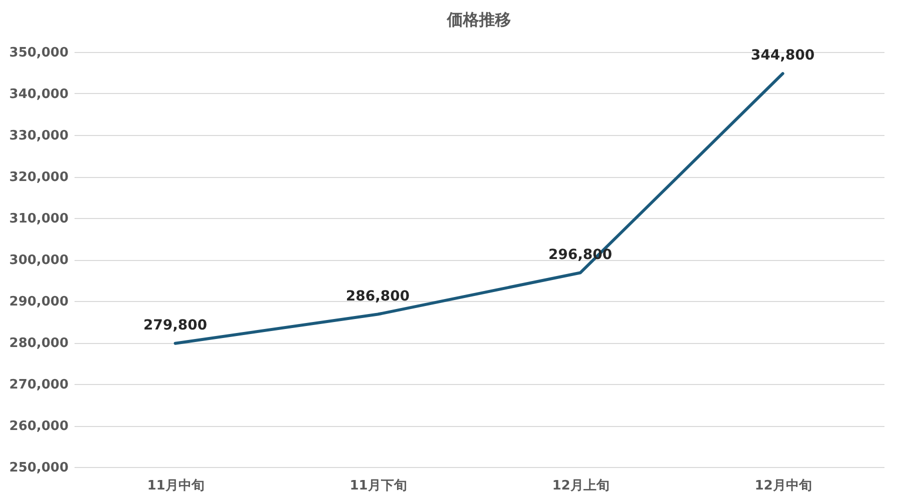 The height and width of the screenshot is (504, 900). I want to click on x-tick-label: 12月上旬, so click(581, 486).